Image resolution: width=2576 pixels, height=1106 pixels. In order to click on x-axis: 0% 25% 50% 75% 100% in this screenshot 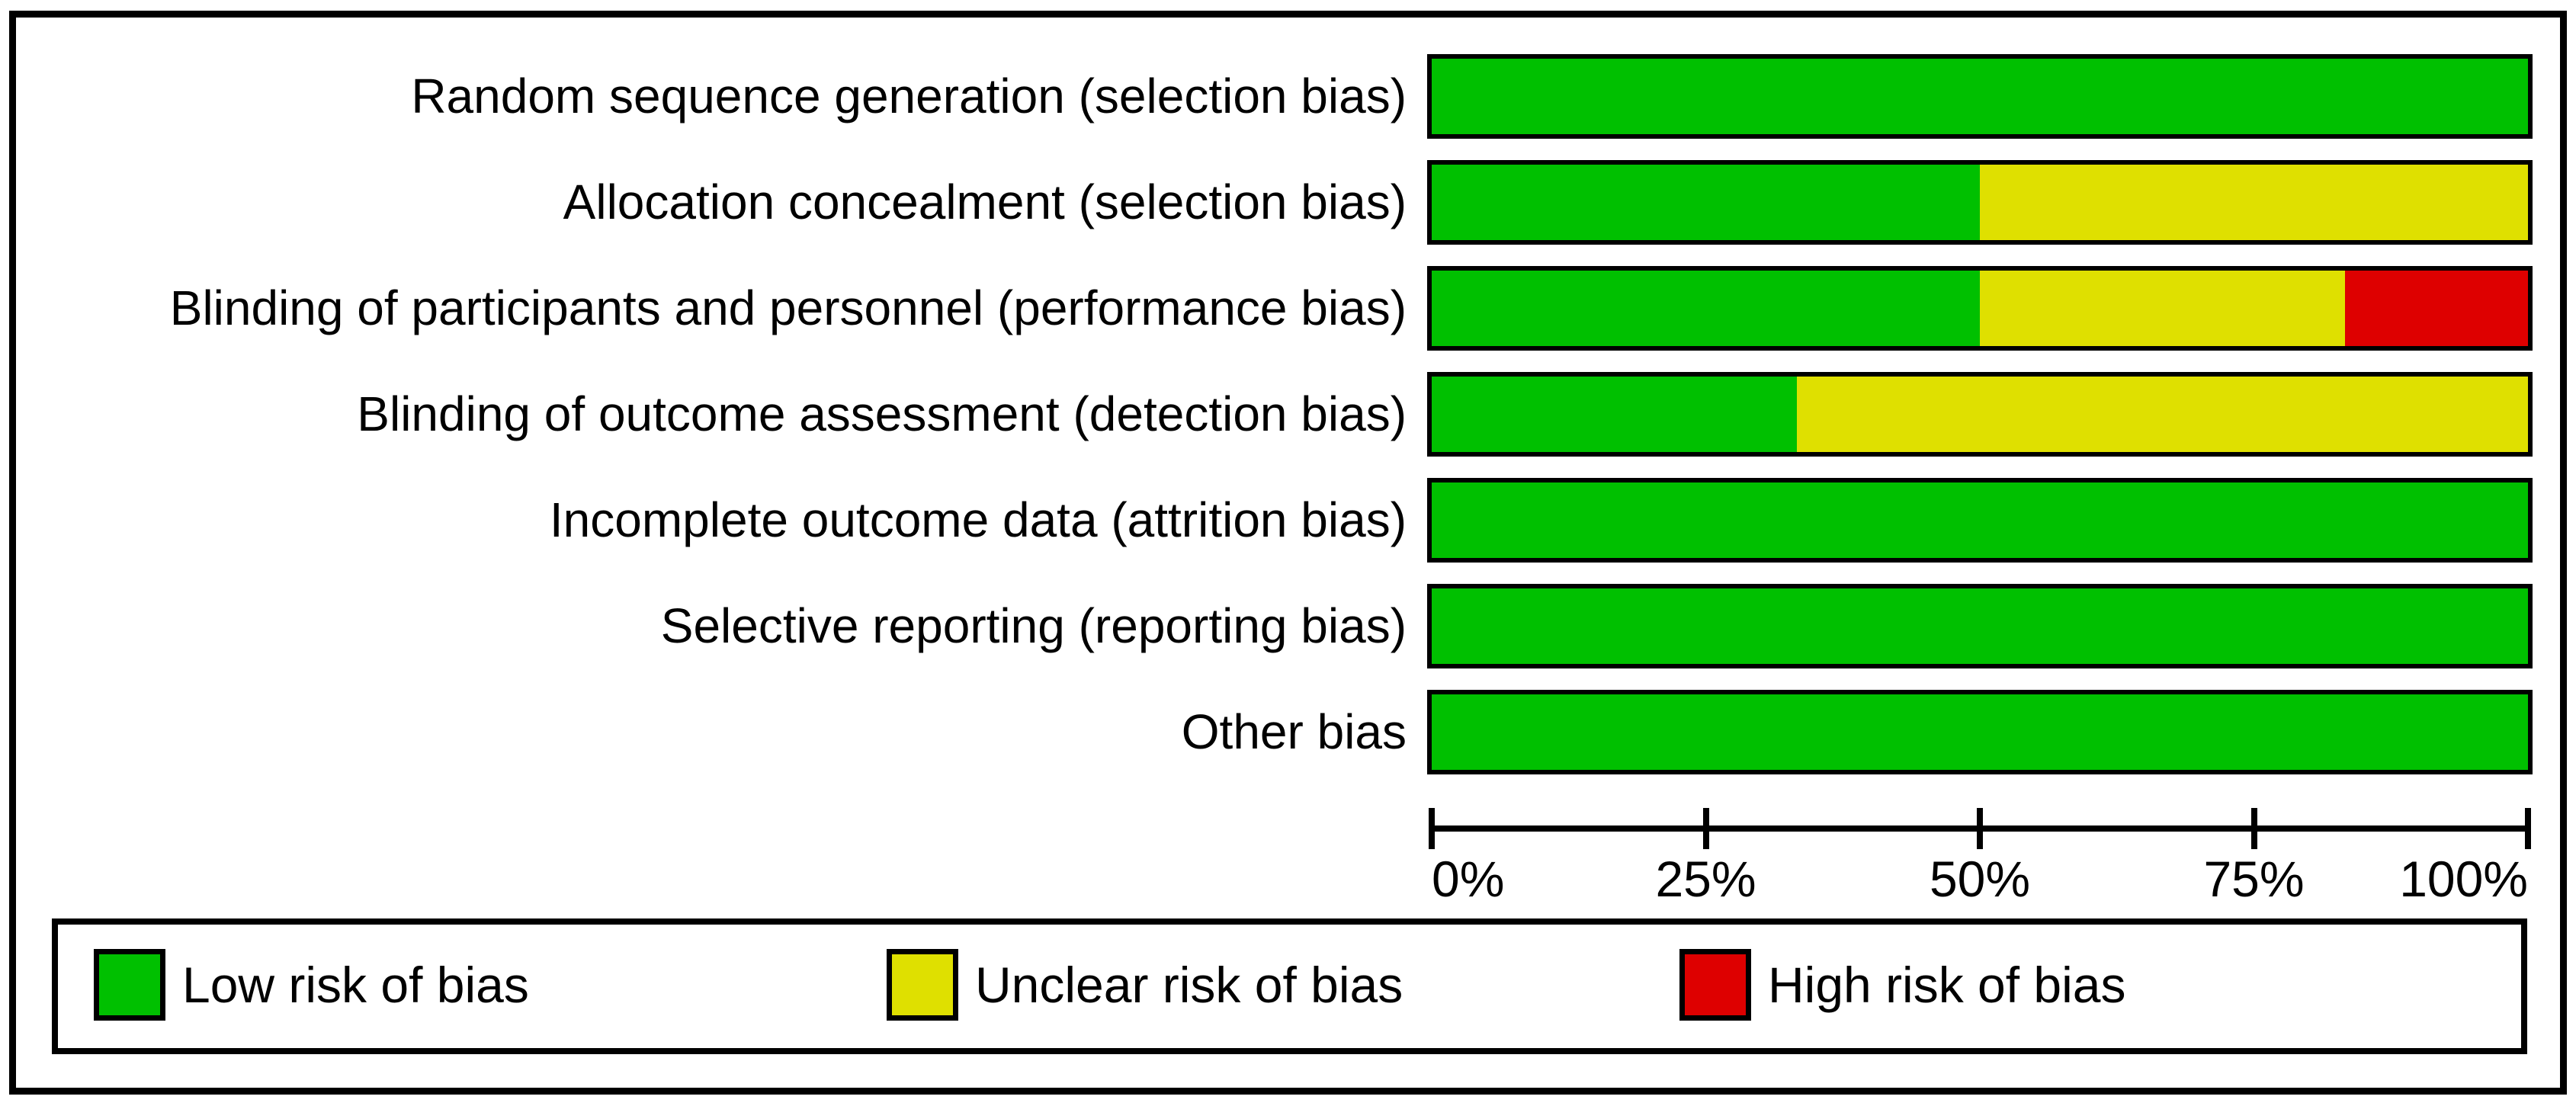, I will do `click(1980, 863)`.